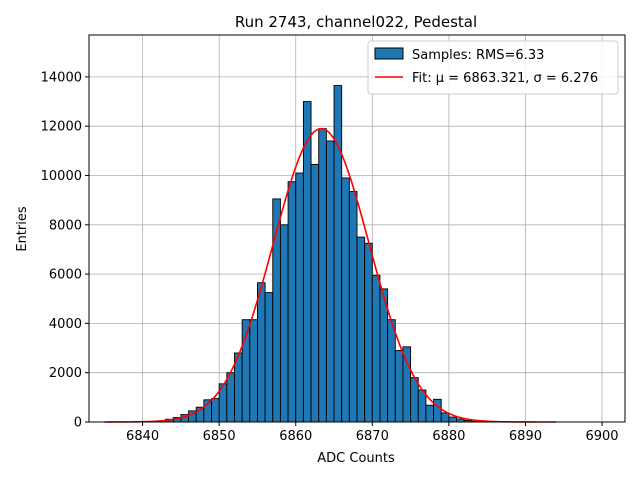  I want to click on x-tick-label: 6870, so click(372, 436).